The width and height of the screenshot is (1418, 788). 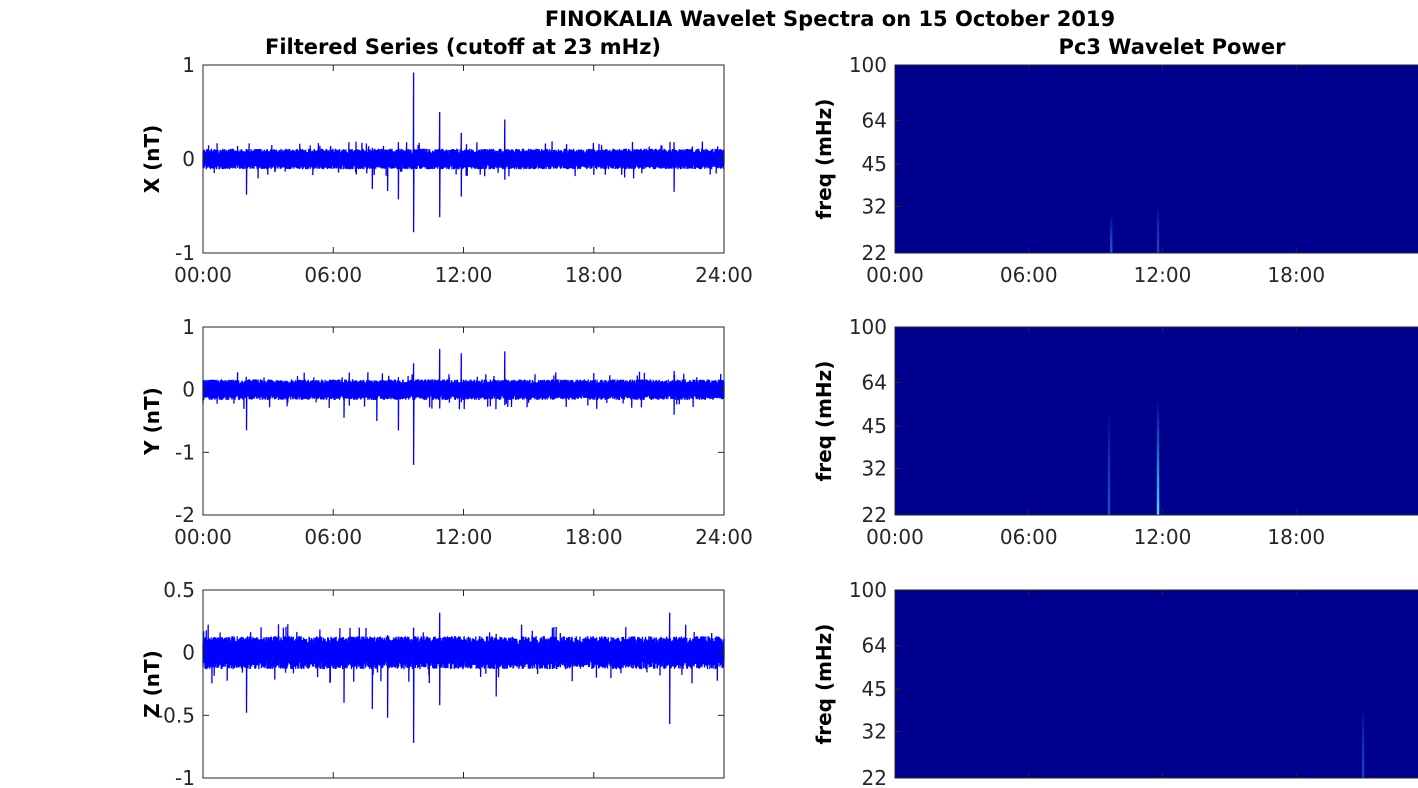 I want to click on panel-spectrum-3: 100 64 45 32 22 freq (mHz), so click(x=1115, y=683).